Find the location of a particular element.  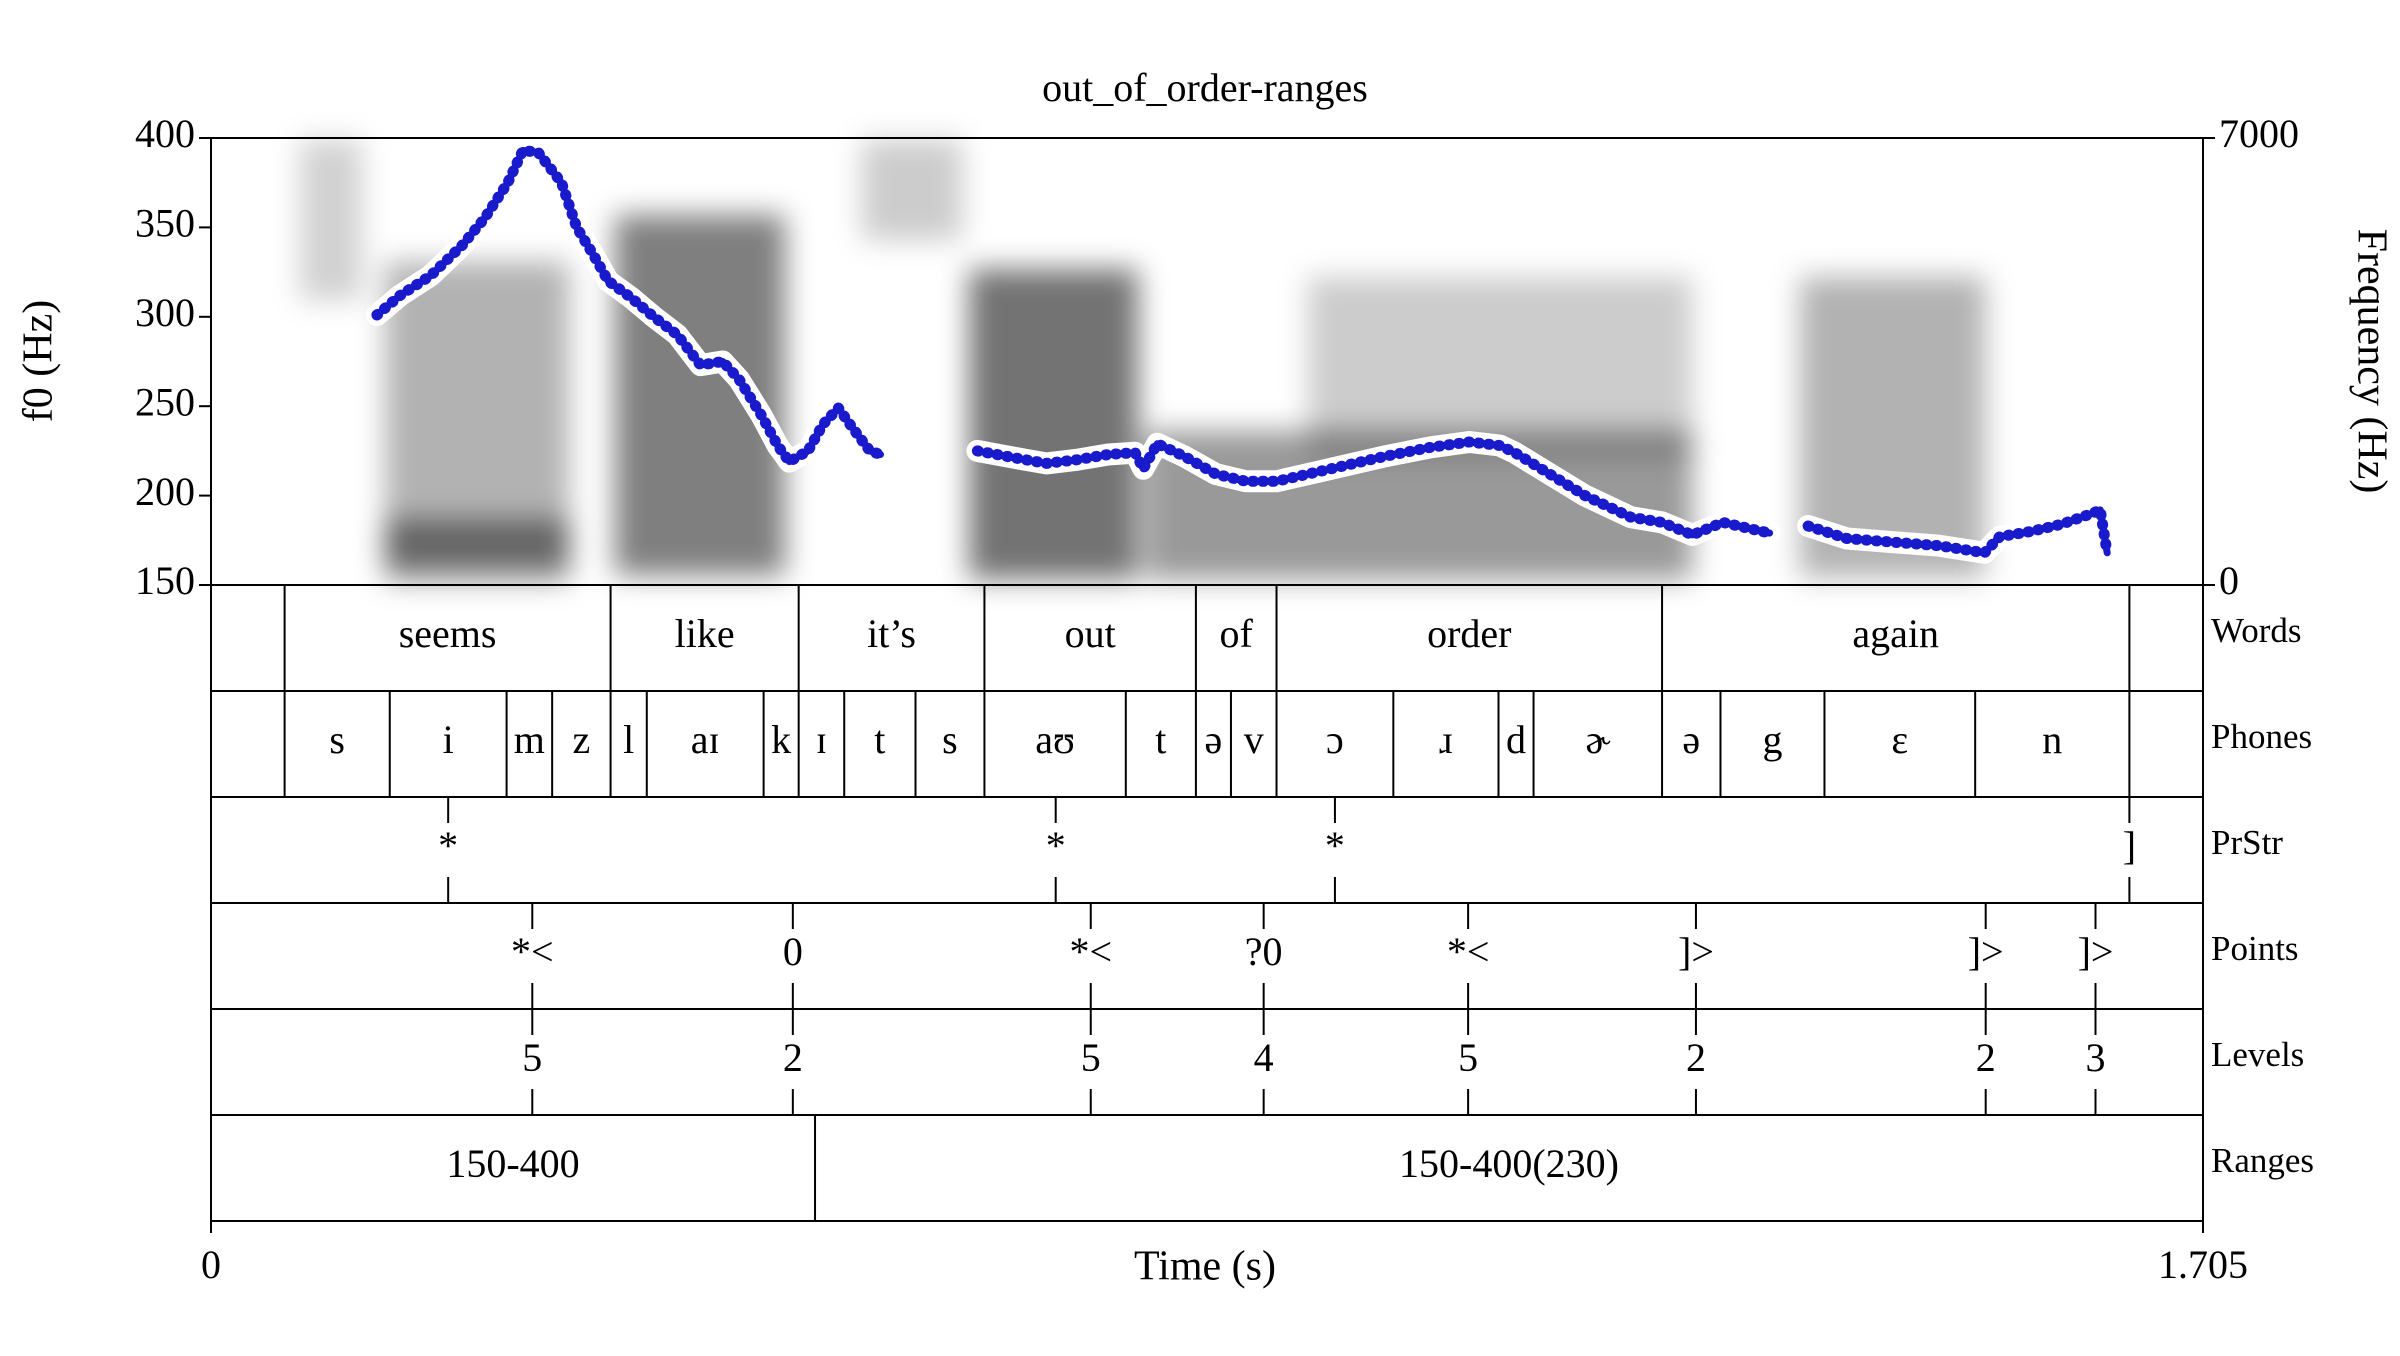

point-label: ?0 is located at coordinates (1264, 951).